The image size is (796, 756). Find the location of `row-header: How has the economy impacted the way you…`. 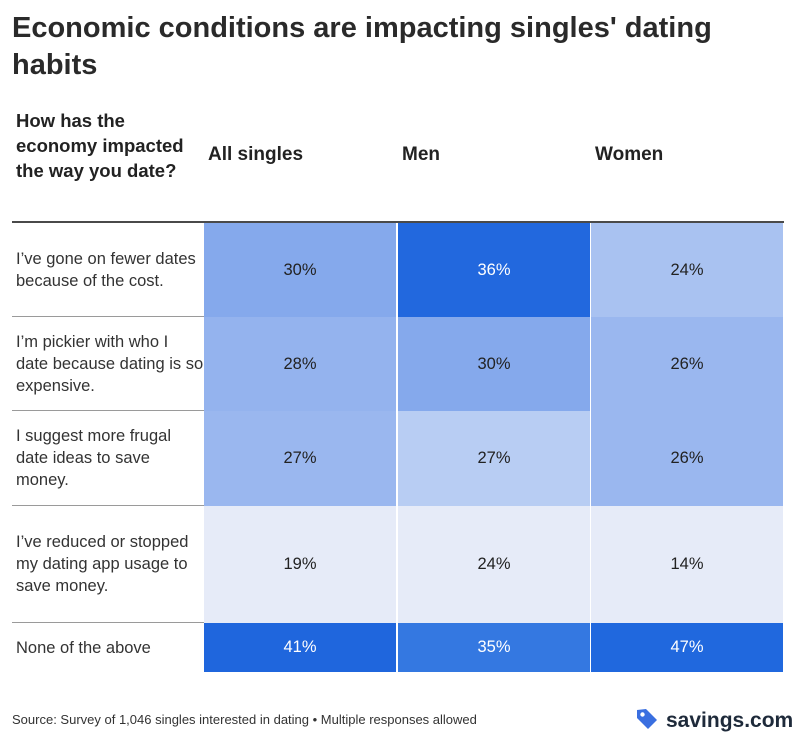

row-header: How has the economy impacted the way you… is located at coordinates (100, 145).